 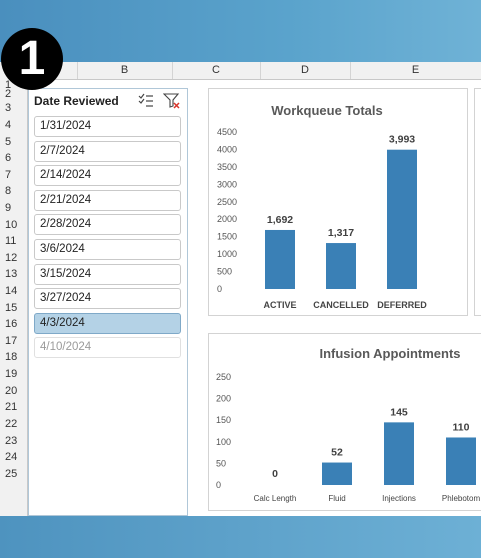 I want to click on category-label: Phlebotom, so click(x=461, y=498).